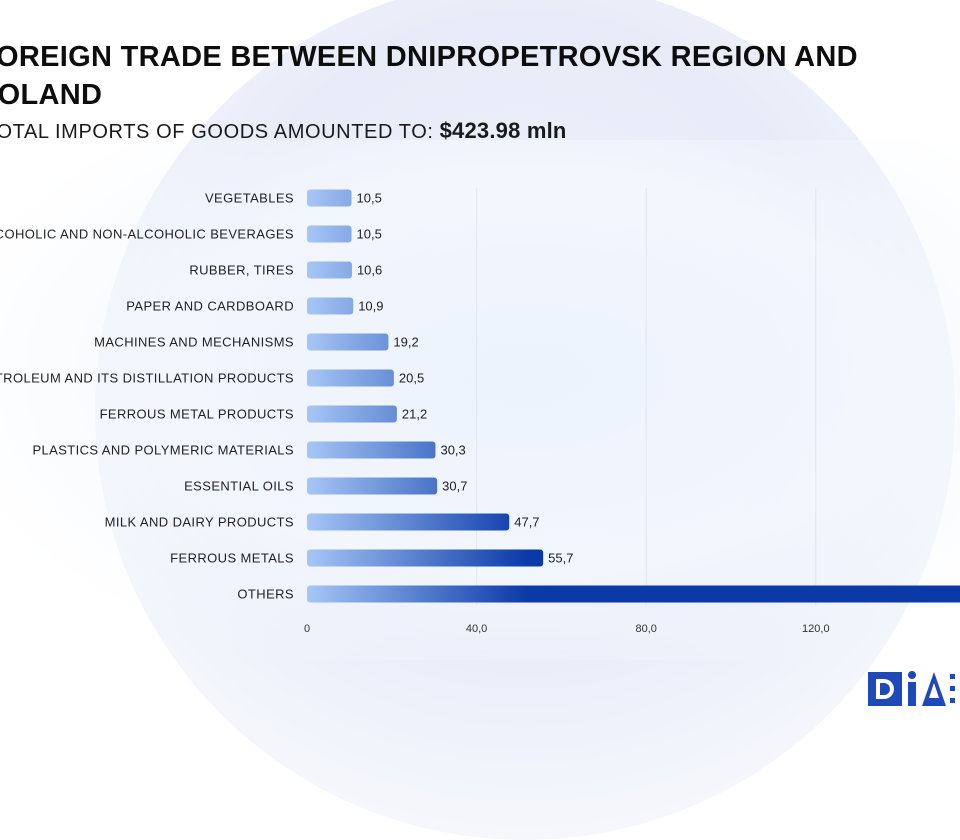 The height and width of the screenshot is (840, 960). What do you see at coordinates (560, 558) in the screenshot?
I see `value-label: 55,7` at bounding box center [560, 558].